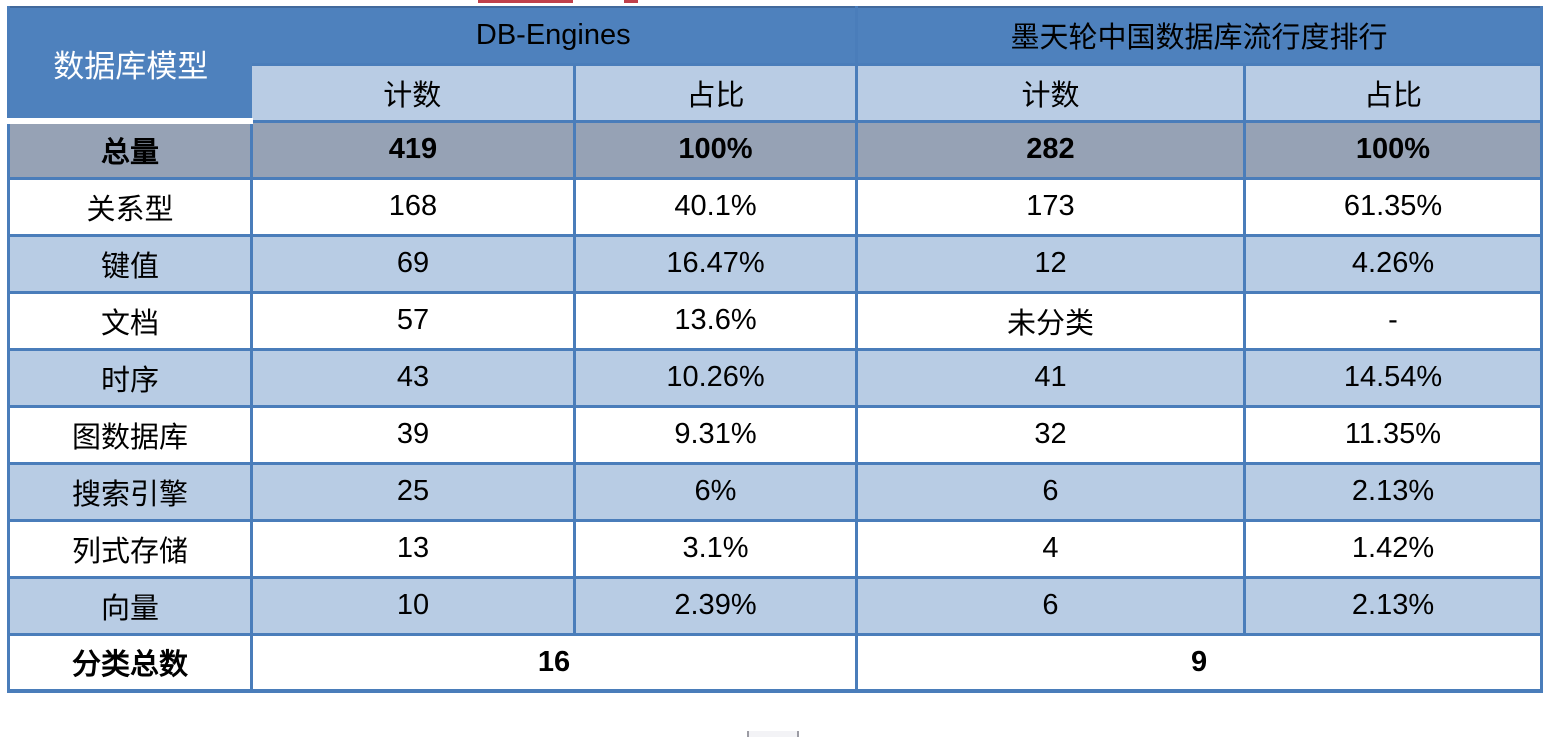  I want to click on table-row: 文档 57 13.6% 未分类 -, so click(775, 321).